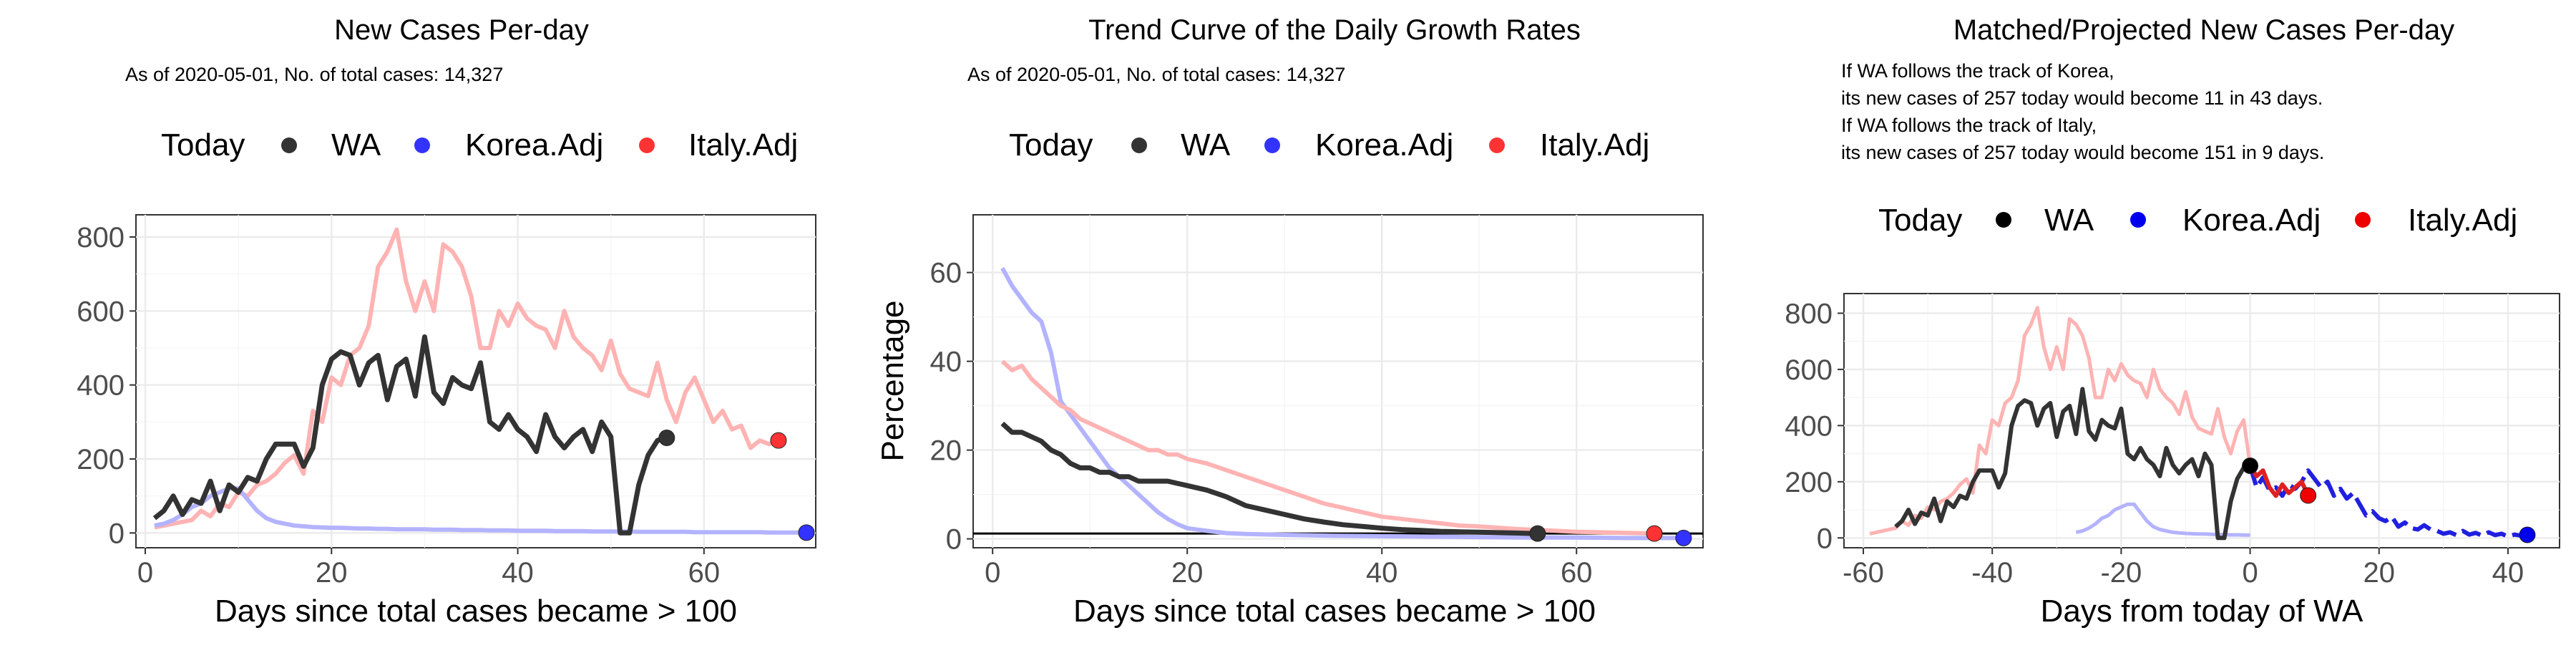 The image size is (2576, 648). I want to click on y-tick-label: 40, so click(946, 362).